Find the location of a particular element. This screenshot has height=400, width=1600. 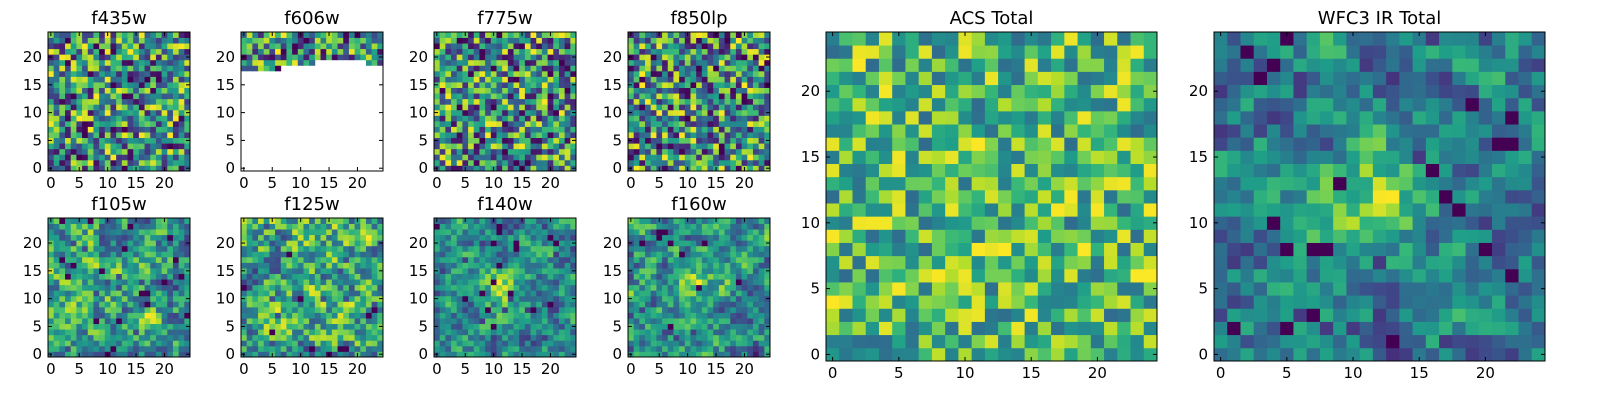

y-tick-label: 10 is located at coordinates (32, 113).